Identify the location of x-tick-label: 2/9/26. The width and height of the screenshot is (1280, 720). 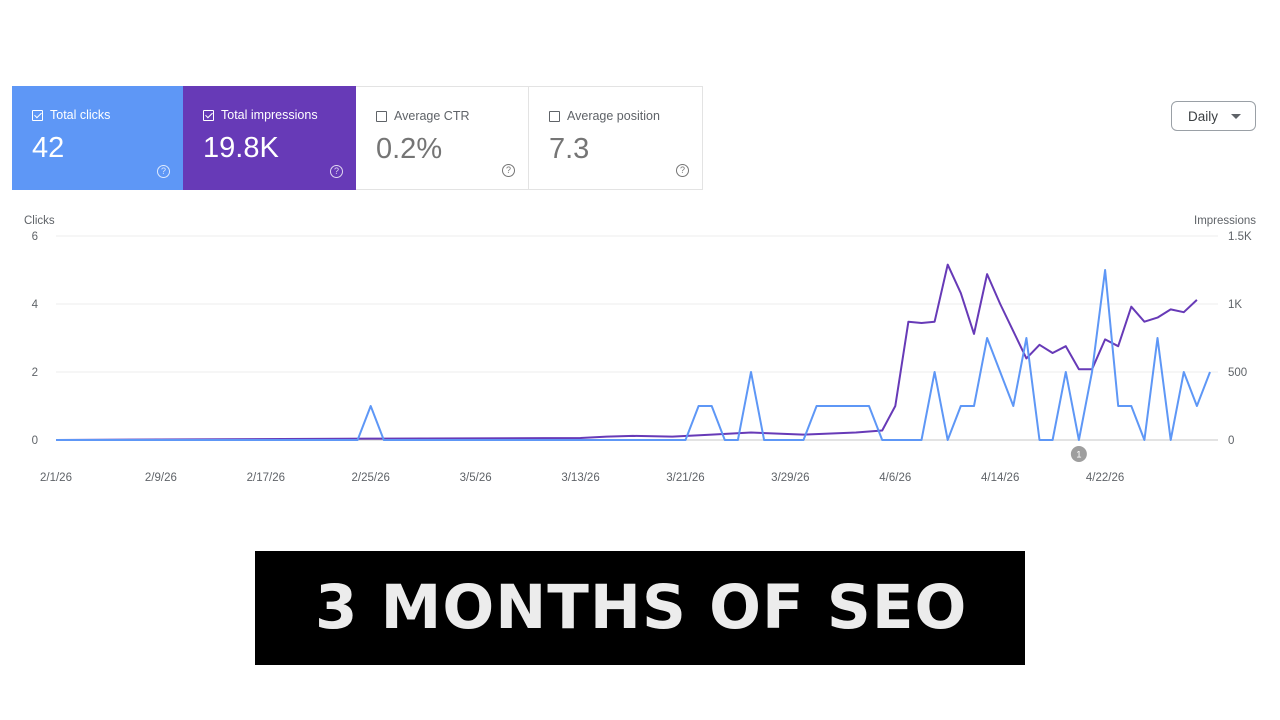
(161, 478).